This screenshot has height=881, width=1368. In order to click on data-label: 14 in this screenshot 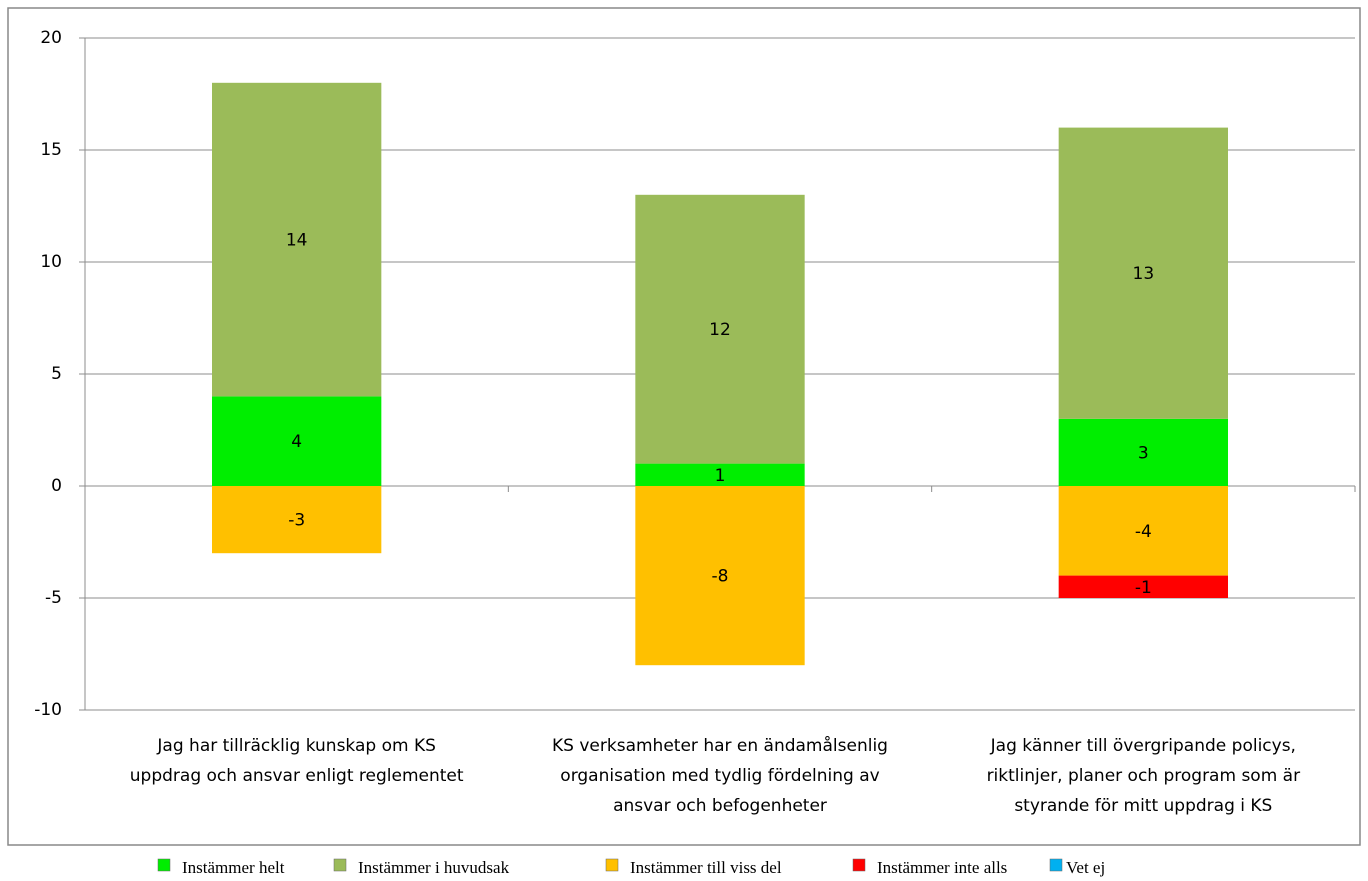, I will do `click(297, 241)`.